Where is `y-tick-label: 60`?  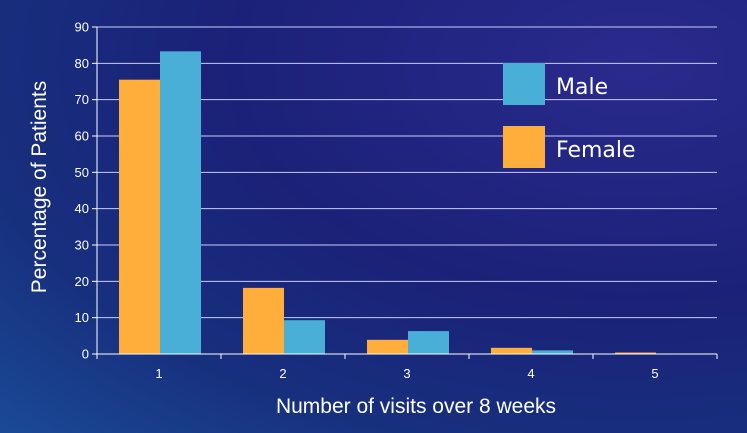
y-tick-label: 60 is located at coordinates (82, 136).